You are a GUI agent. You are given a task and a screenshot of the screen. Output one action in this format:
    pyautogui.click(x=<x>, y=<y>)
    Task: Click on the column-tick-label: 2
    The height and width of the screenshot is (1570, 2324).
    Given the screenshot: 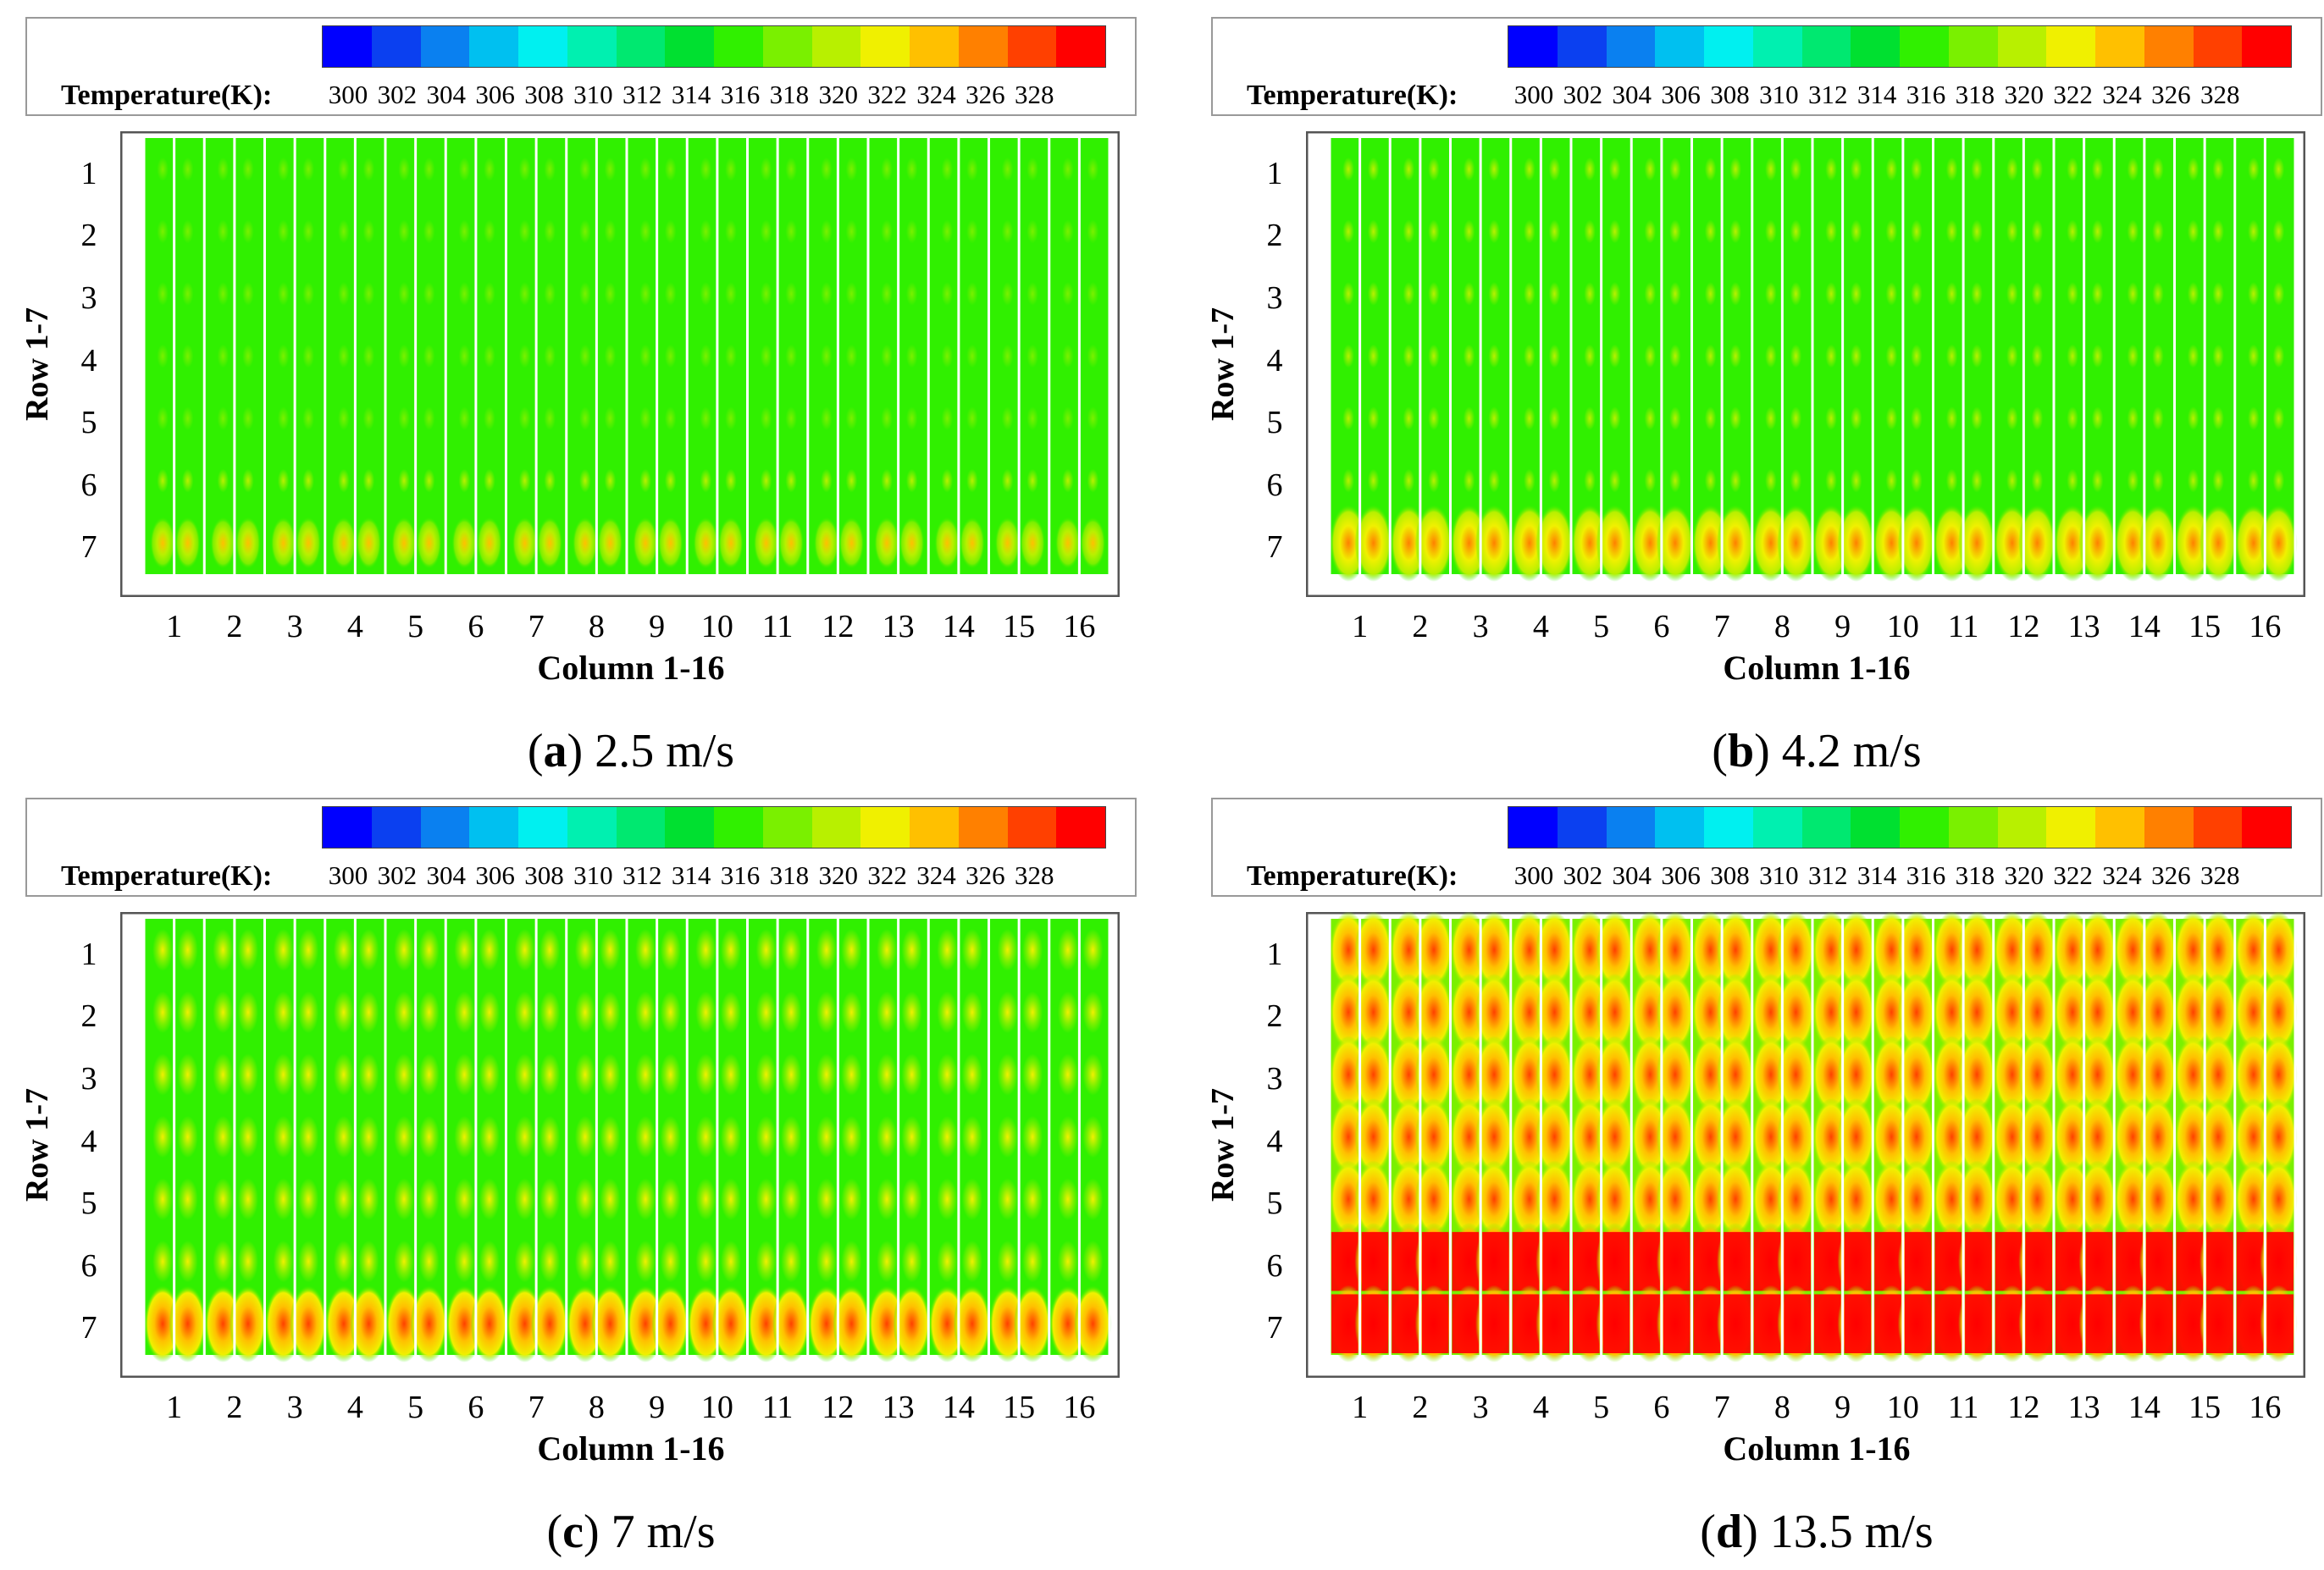 What is the action you would take?
    pyautogui.click(x=235, y=1407)
    